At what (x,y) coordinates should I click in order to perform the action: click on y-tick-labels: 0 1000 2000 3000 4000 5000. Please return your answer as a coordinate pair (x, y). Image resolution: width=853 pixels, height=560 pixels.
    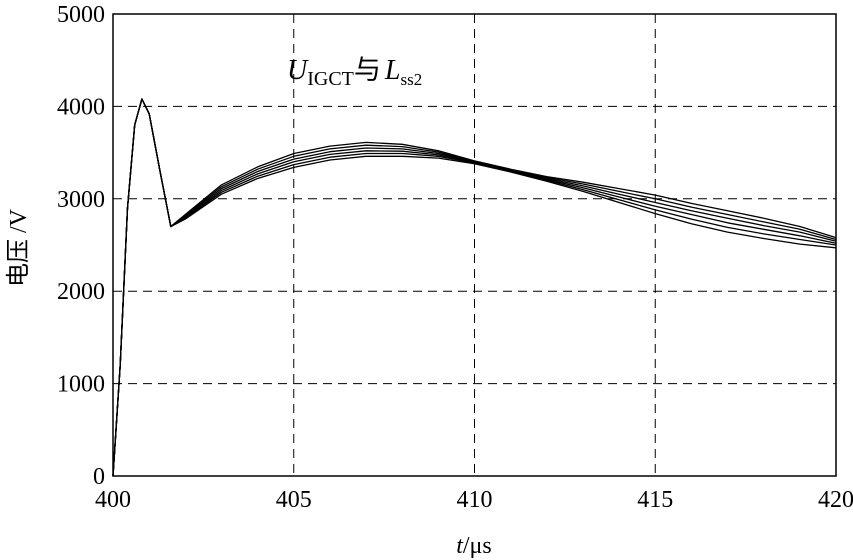
    Looking at the image, I should click on (81, 246).